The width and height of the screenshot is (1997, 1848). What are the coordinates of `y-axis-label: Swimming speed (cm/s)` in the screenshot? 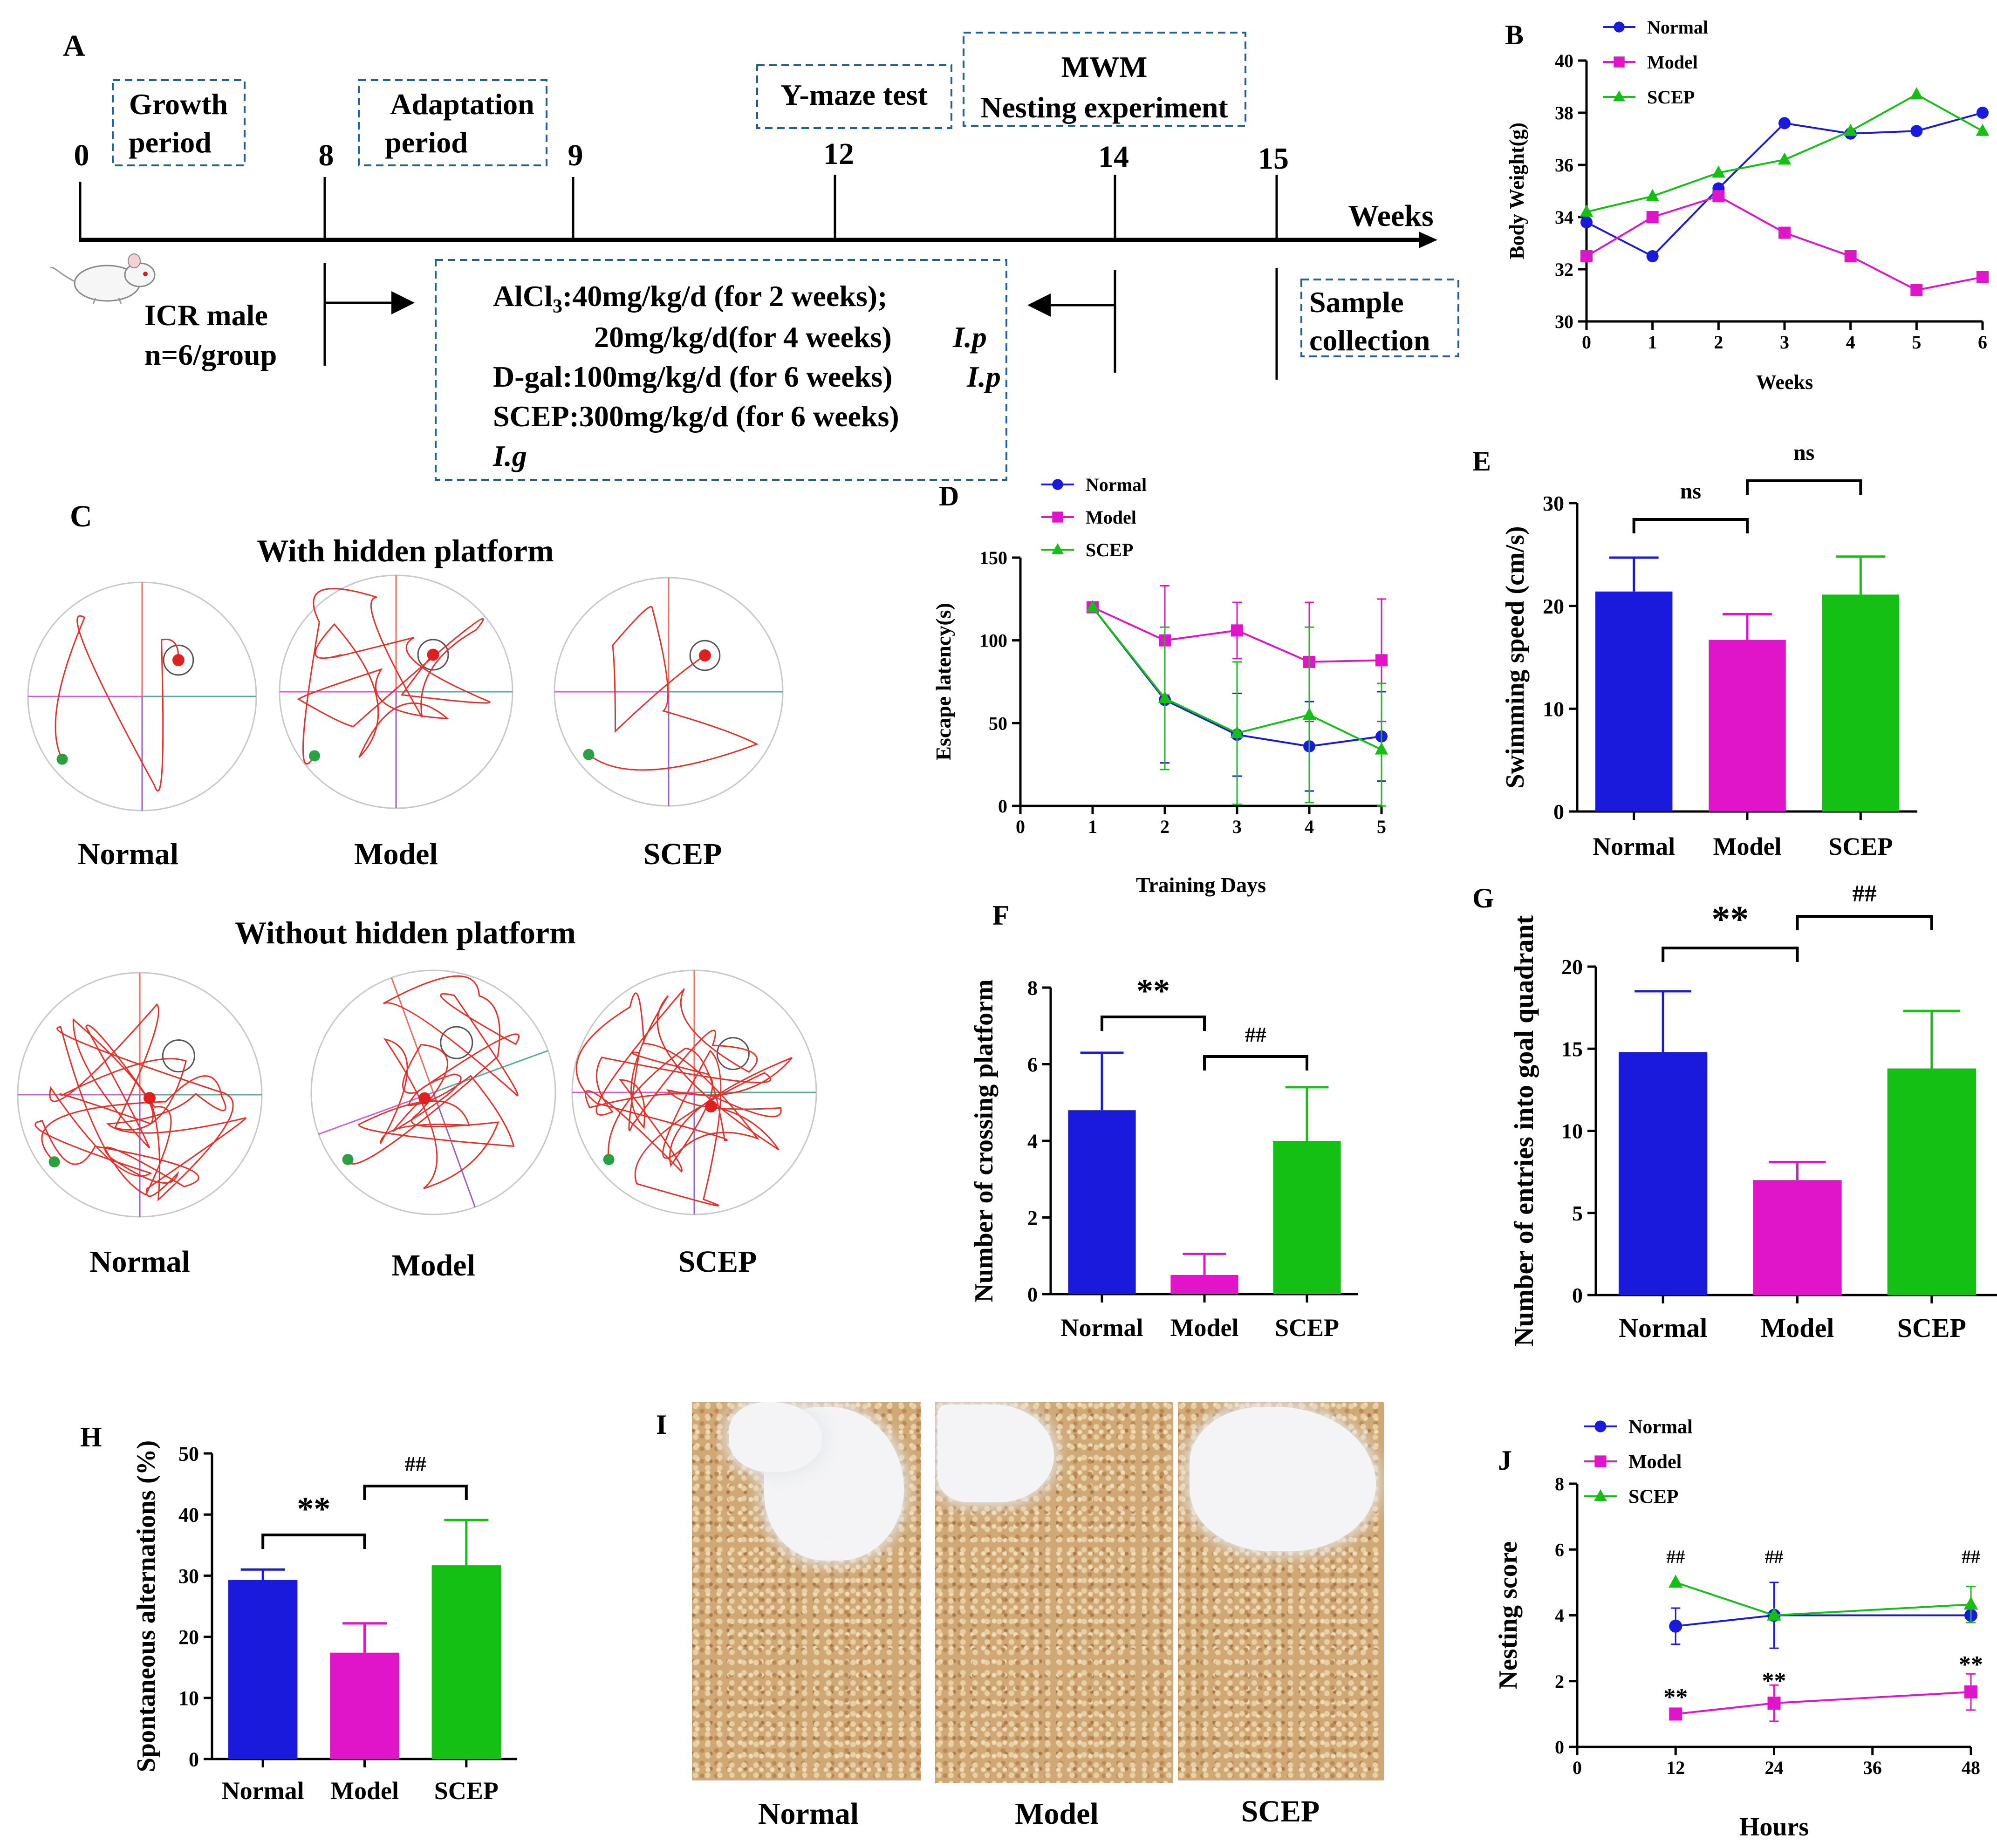 It's located at (1515, 657).